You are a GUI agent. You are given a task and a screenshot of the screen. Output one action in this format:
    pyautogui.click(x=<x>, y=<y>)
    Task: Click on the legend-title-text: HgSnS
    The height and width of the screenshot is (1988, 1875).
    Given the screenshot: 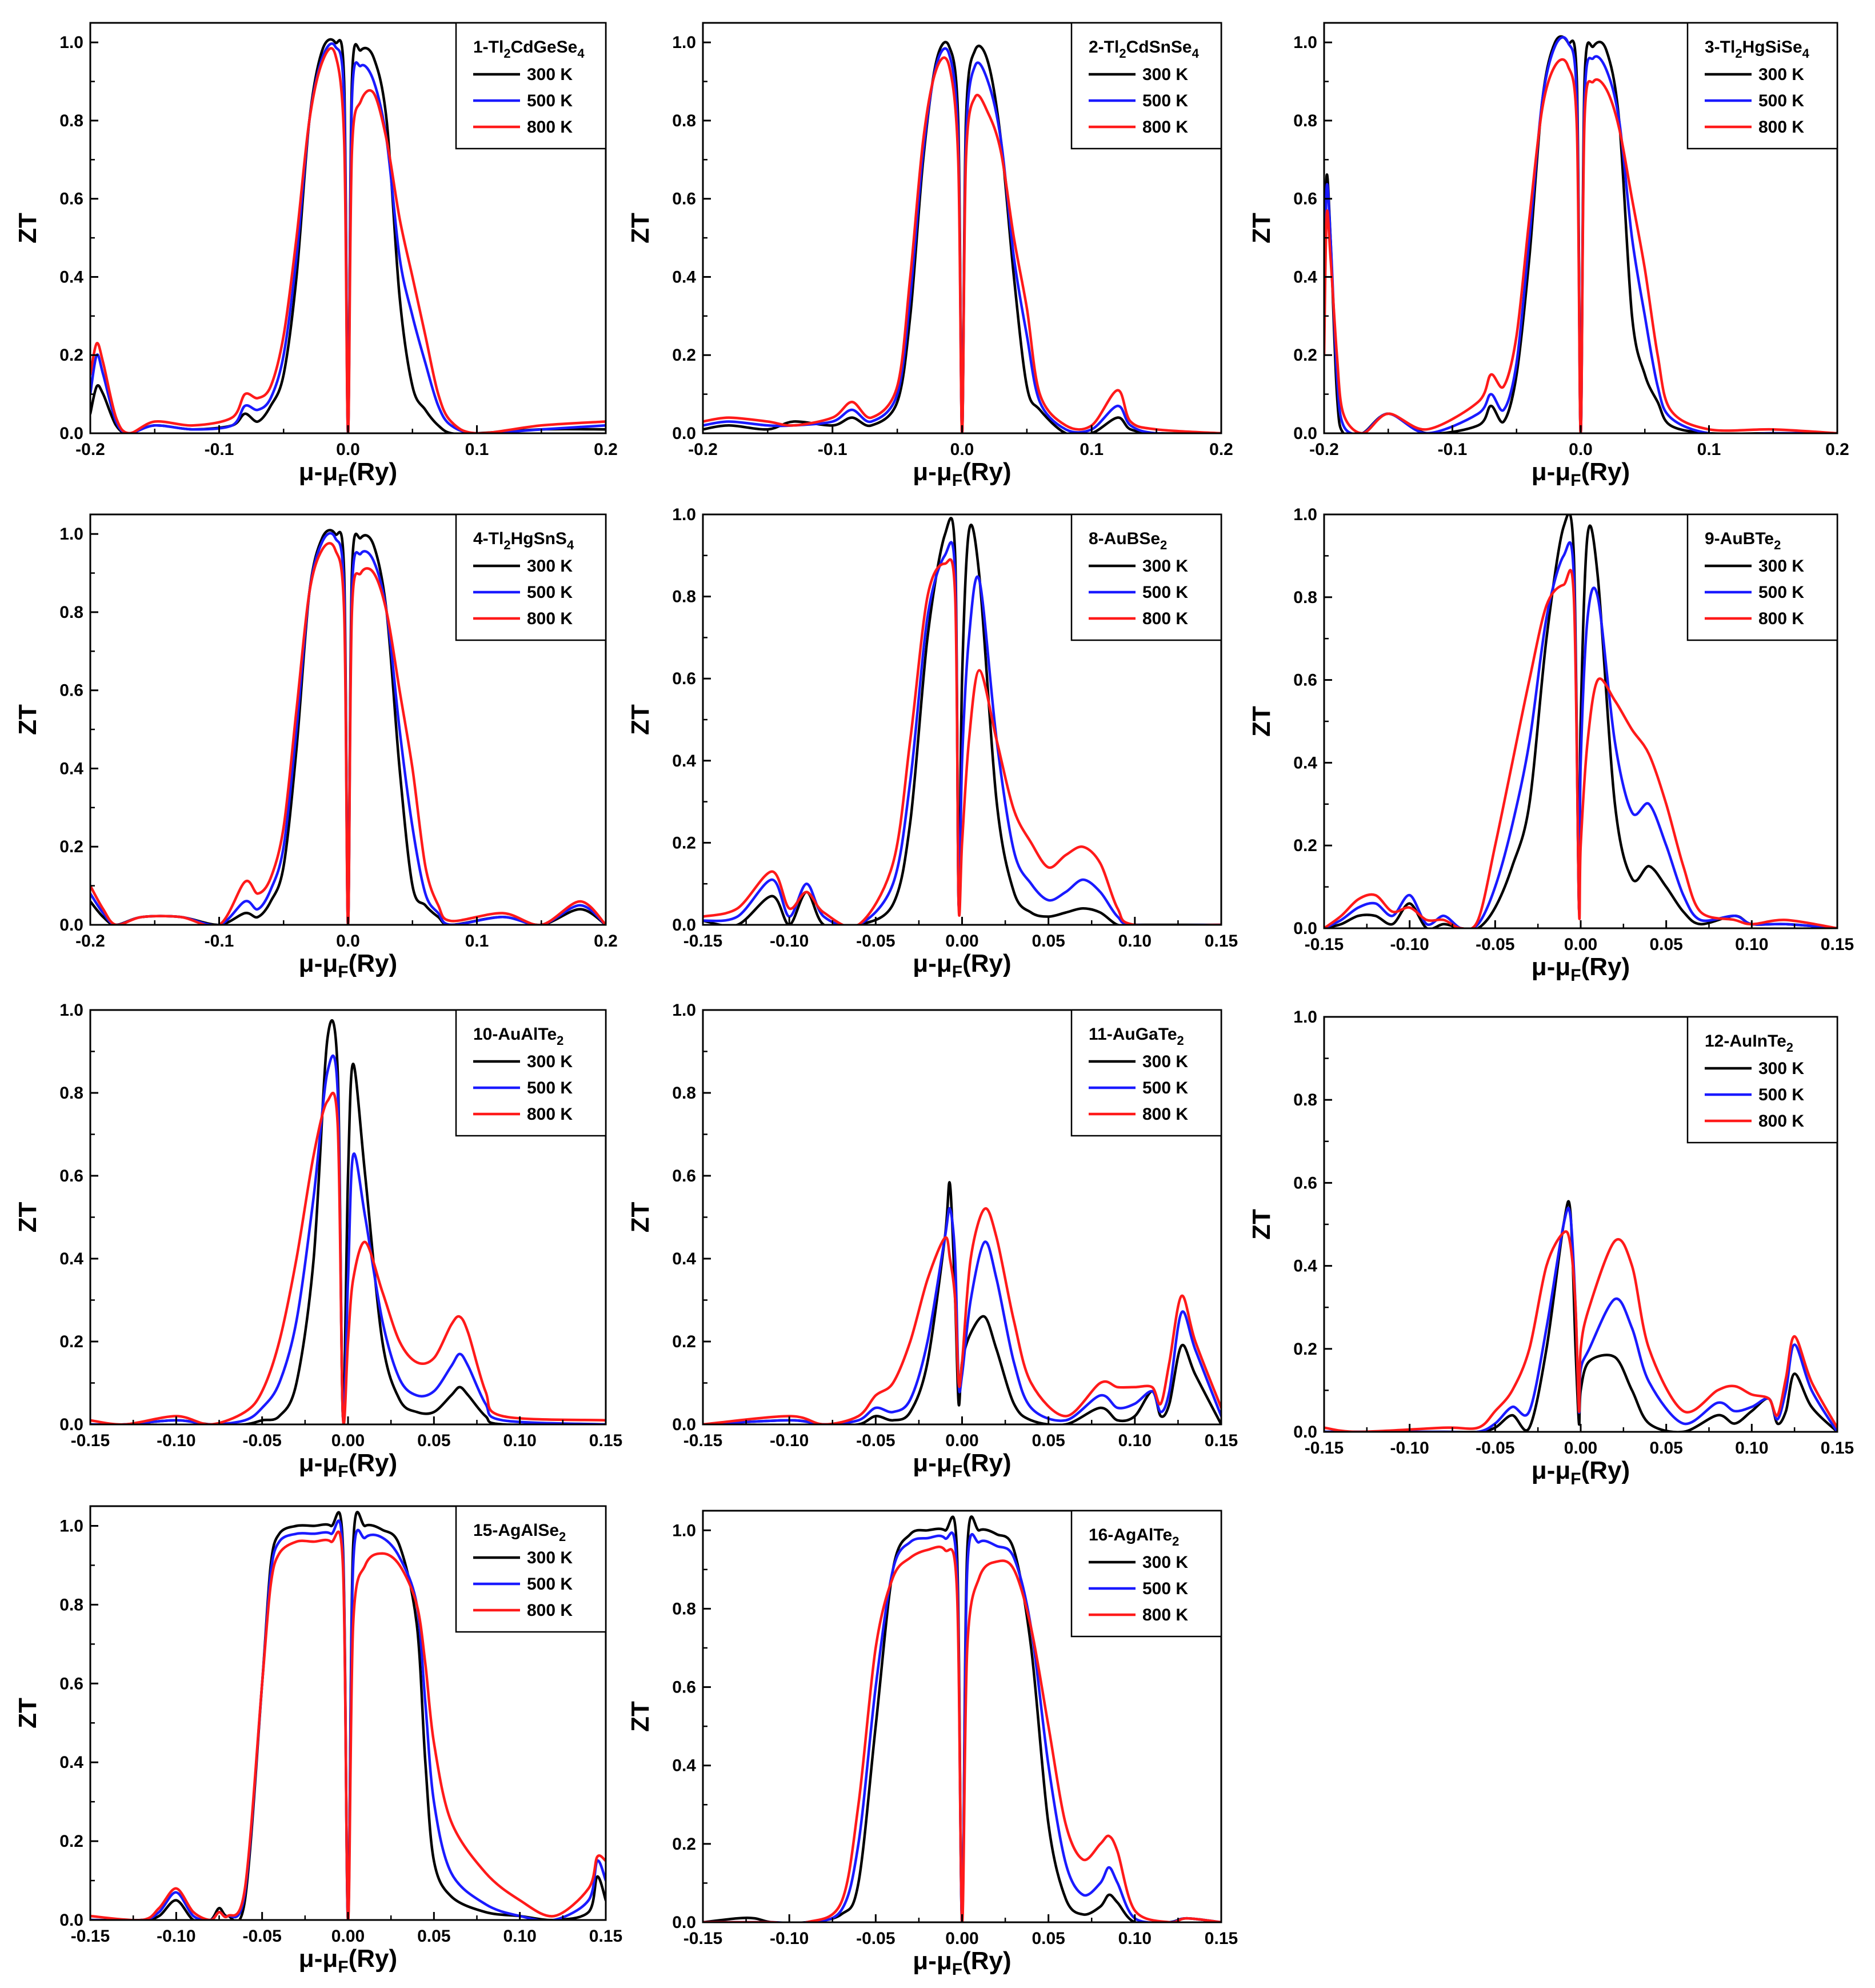 What is the action you would take?
    pyautogui.click(x=539, y=539)
    